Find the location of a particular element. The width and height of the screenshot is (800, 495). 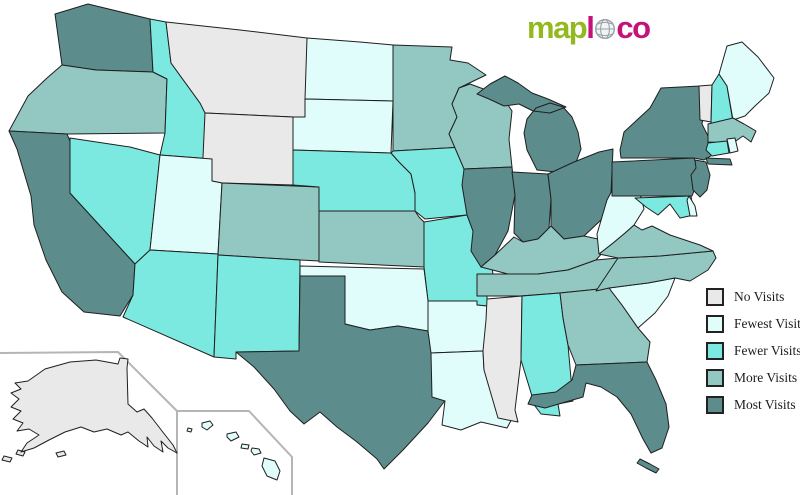

legend-label: Most Visits is located at coordinates (765, 404).